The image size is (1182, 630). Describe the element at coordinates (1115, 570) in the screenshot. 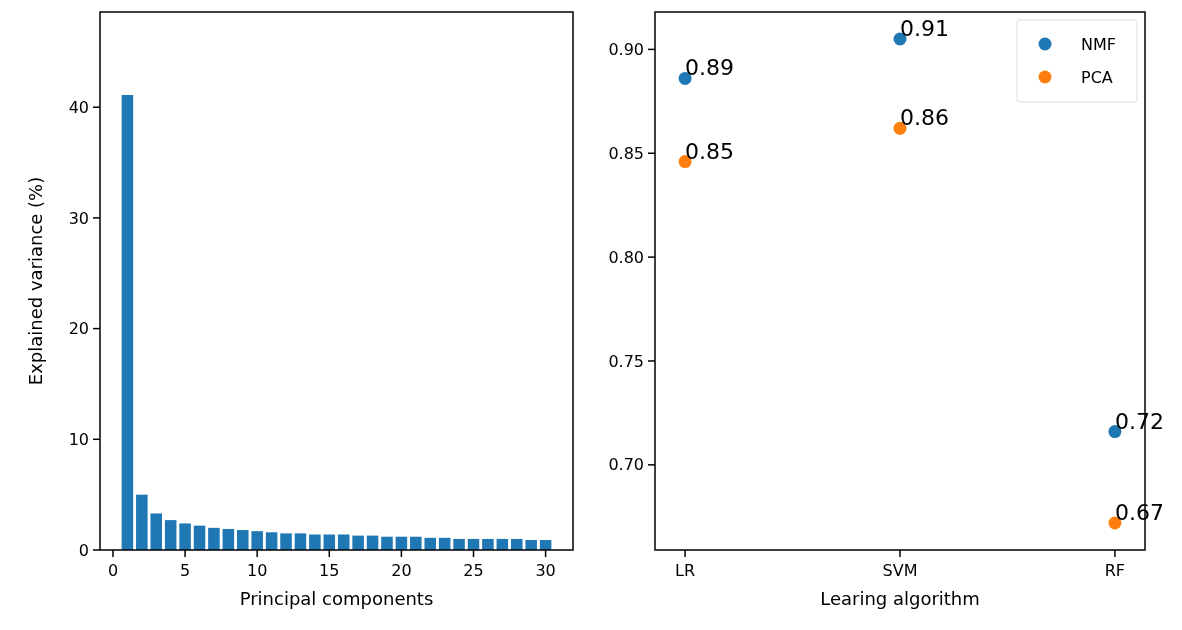

I see `x-tick-label: RF` at that location.